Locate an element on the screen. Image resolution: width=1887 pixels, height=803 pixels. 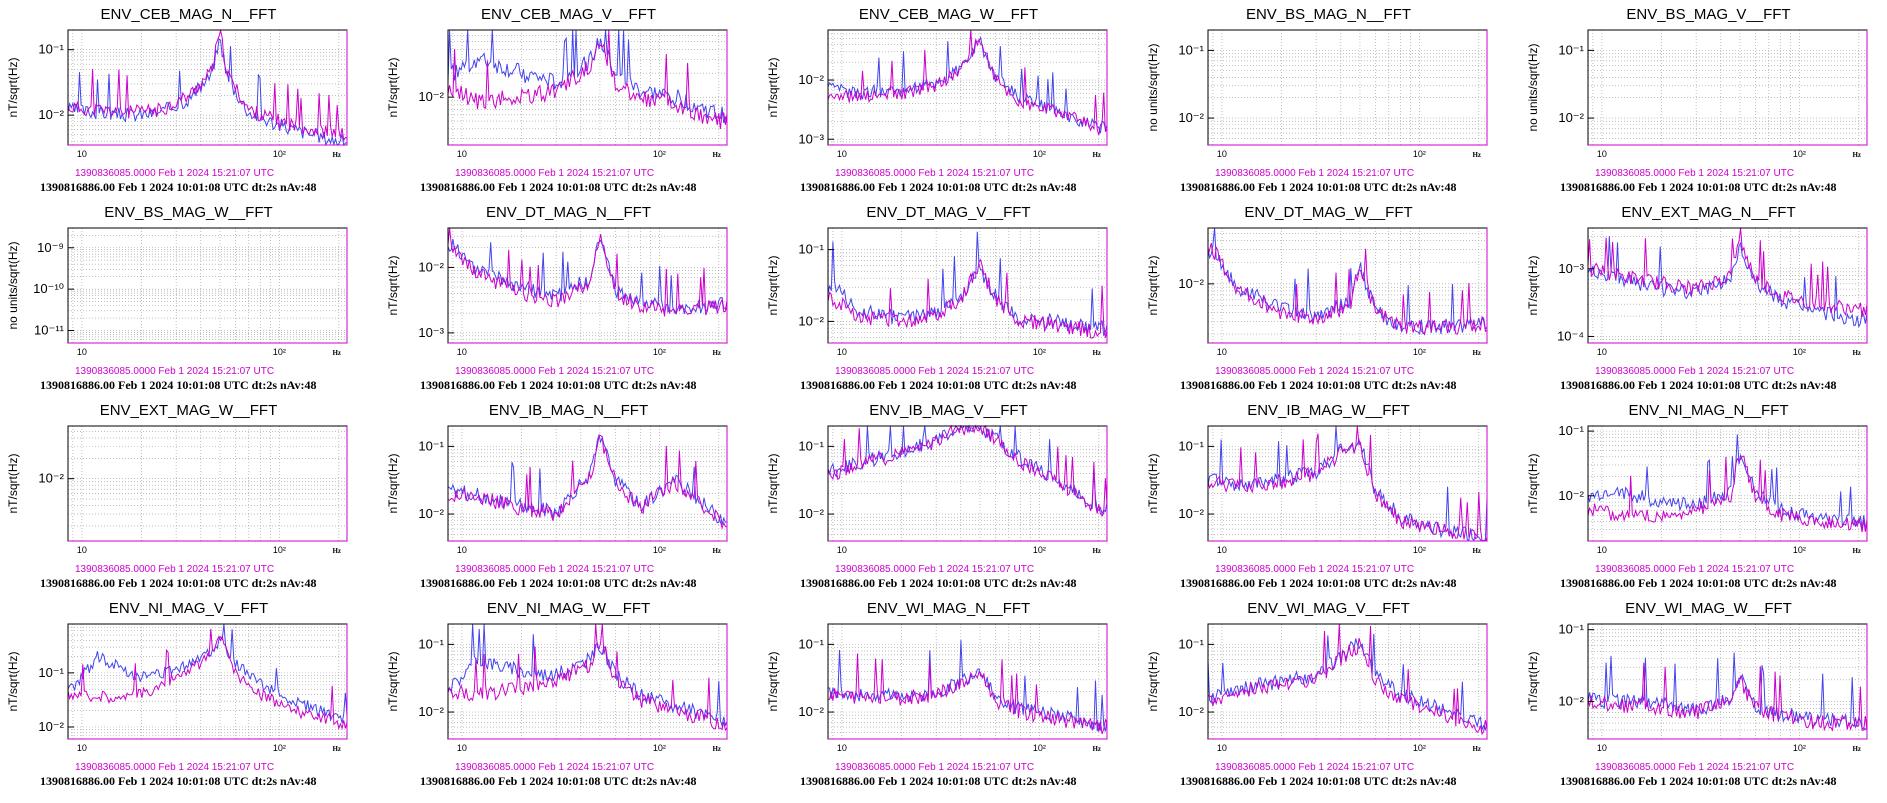
chart-title: ENV_IB_MAG_N__FFT is located at coordinates (568, 410).